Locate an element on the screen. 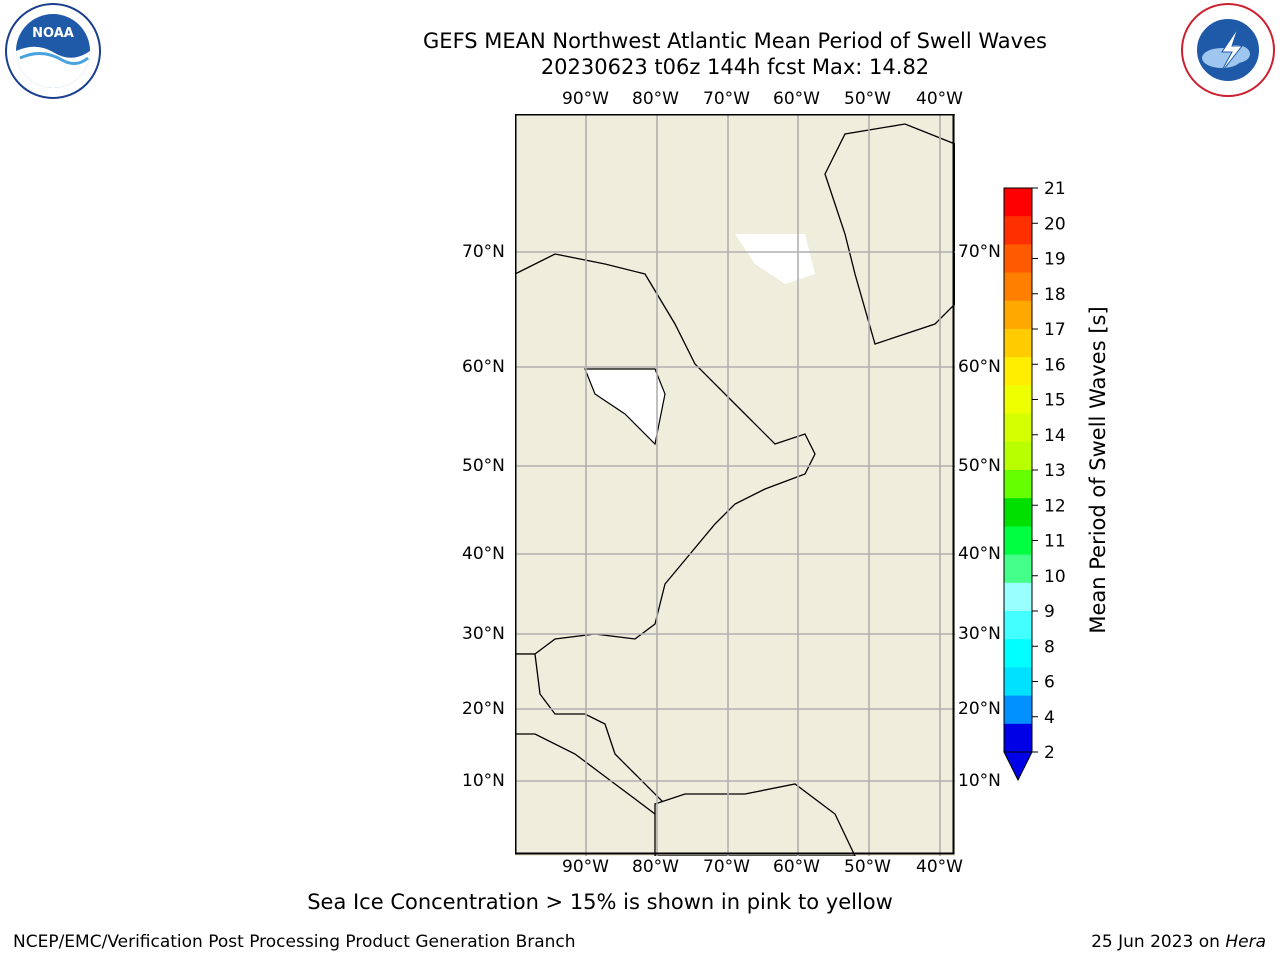 The image size is (1280, 960). lat-label-right-50n: 50°N is located at coordinates (979, 466).